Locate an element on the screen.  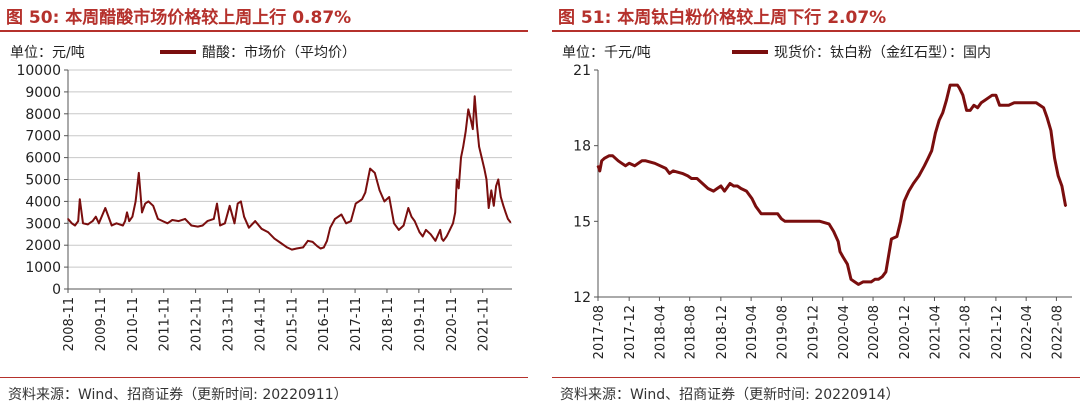
x-tick-label: 2021-12 is located at coordinates (997, 332).